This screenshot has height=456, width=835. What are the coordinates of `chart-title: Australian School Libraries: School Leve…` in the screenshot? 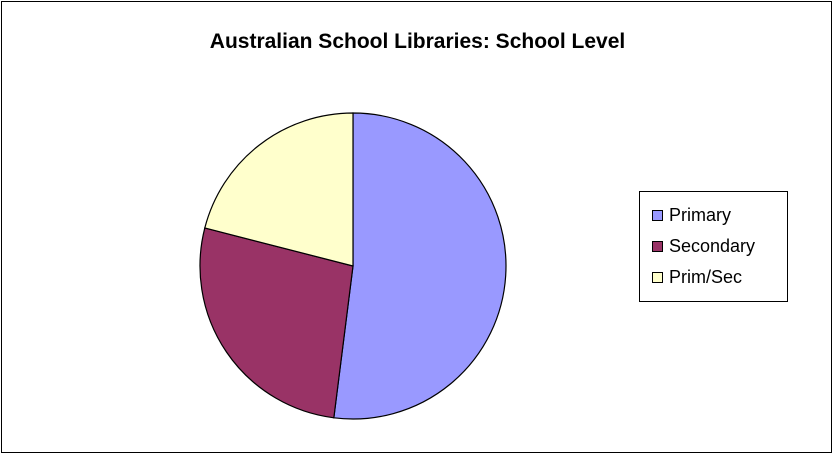 It's located at (417, 41).